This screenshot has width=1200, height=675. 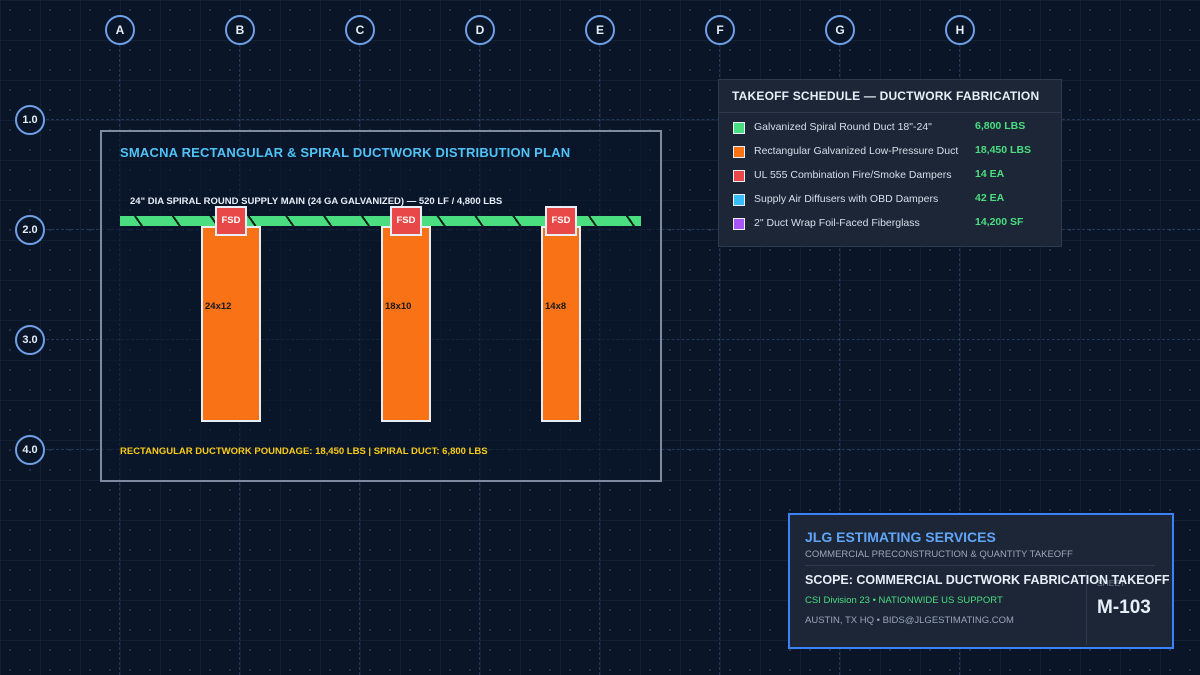 What do you see at coordinates (600, 30) in the screenshot?
I see `grid-bubble-e: E` at bounding box center [600, 30].